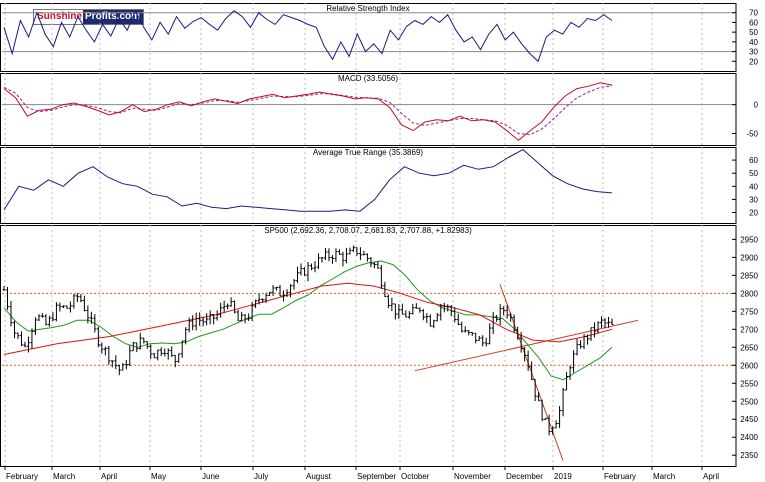  I want to click on x-tick-label: October, so click(415, 476).